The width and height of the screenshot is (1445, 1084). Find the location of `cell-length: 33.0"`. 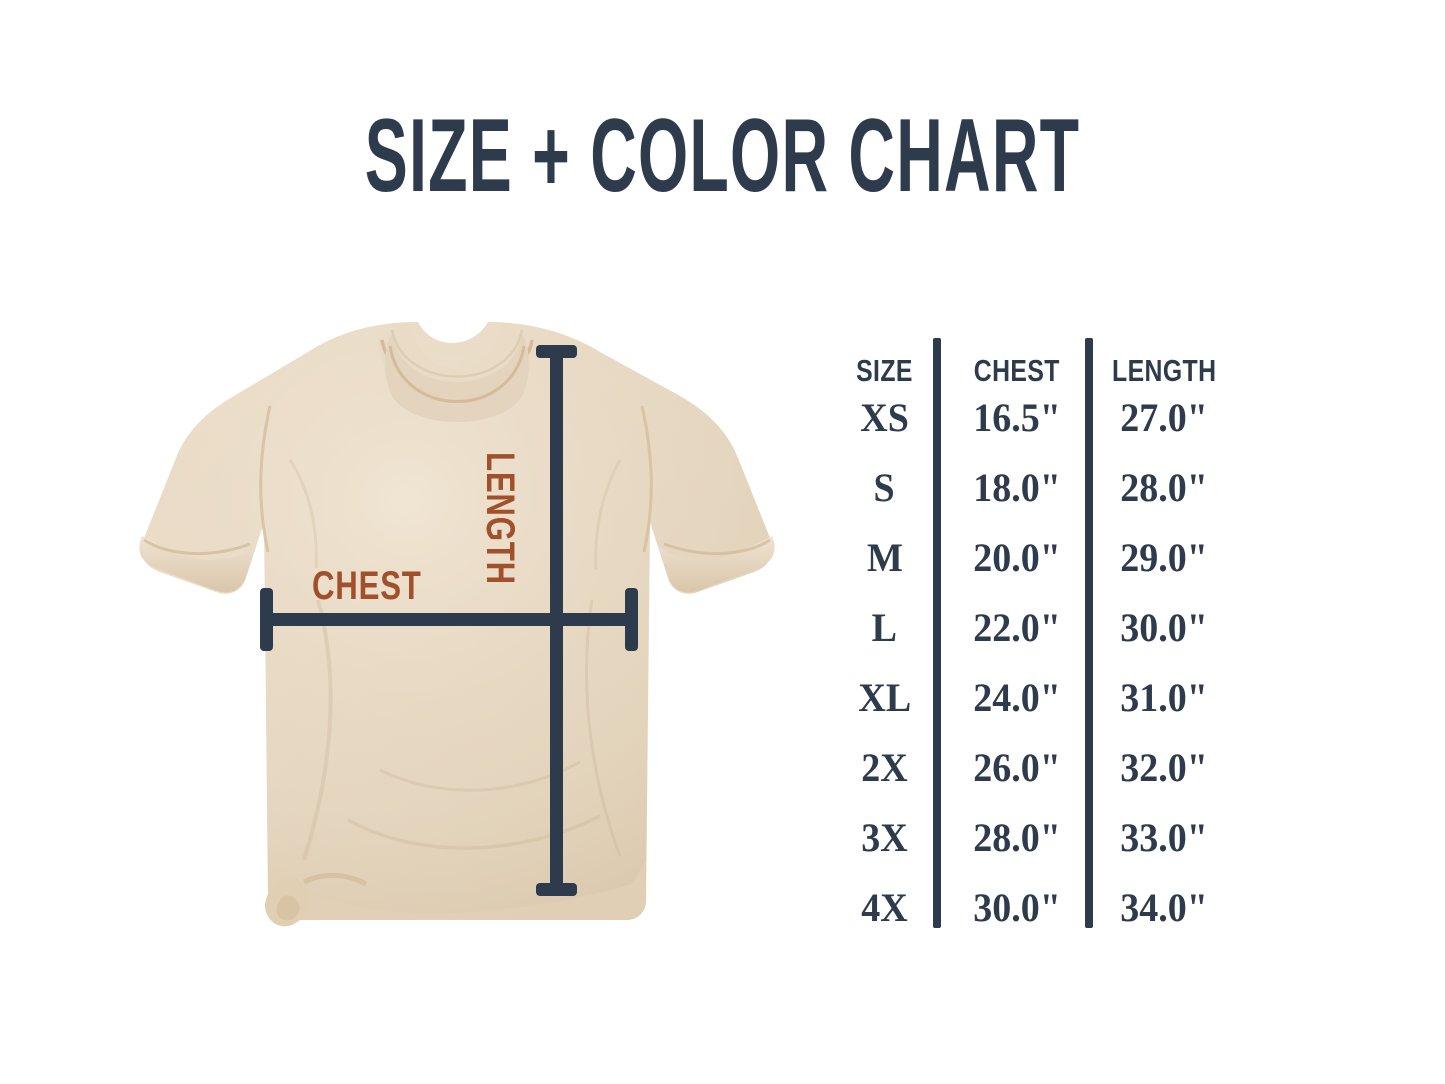

cell-length: 33.0" is located at coordinates (1164, 837).